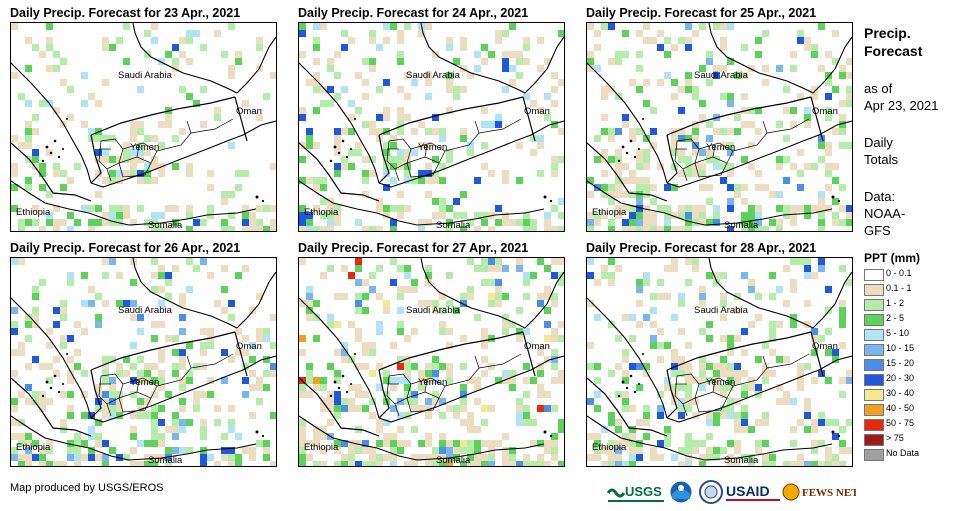  What do you see at coordinates (895, 318) in the screenshot?
I see `legend-label: 2 - 5` at bounding box center [895, 318].